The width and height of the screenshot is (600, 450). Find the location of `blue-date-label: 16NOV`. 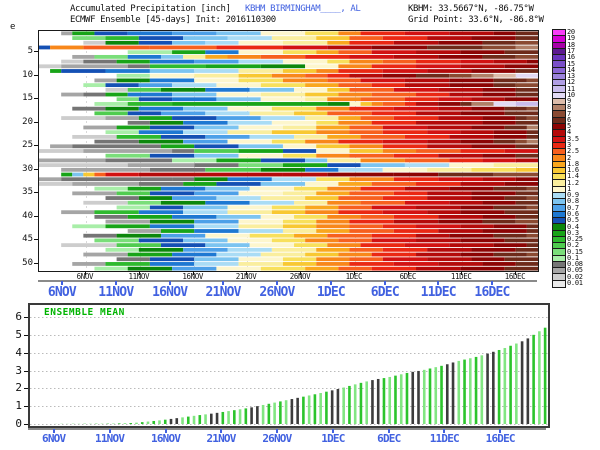

blue-date-label: 16NOV is located at coordinates (166, 438).